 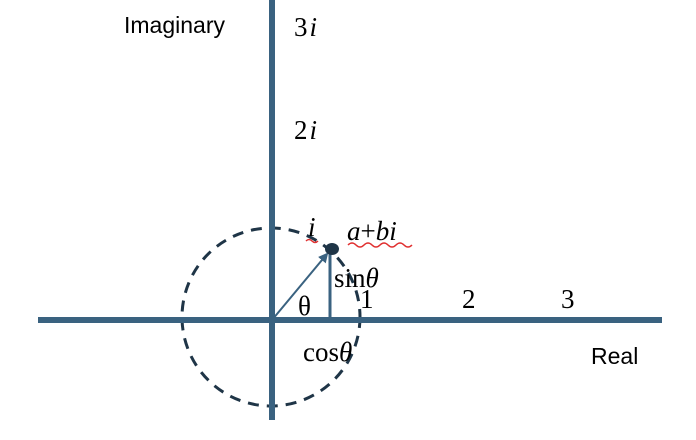 I want to click on imag-tick-i-squiggle, so click(x=312, y=241).